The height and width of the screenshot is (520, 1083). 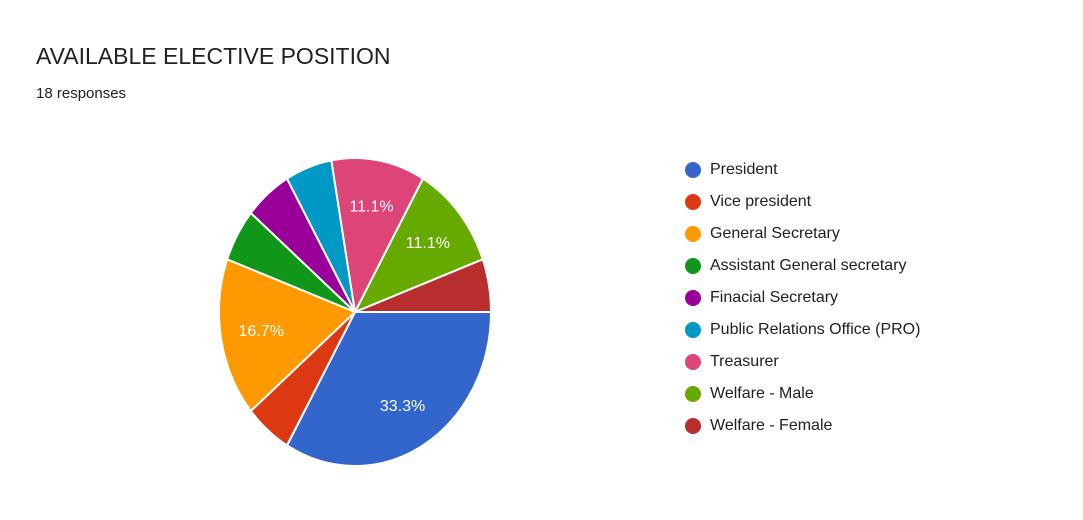 What do you see at coordinates (423, 285) in the screenshot?
I see `pie-slice-welfare-female` at bounding box center [423, 285].